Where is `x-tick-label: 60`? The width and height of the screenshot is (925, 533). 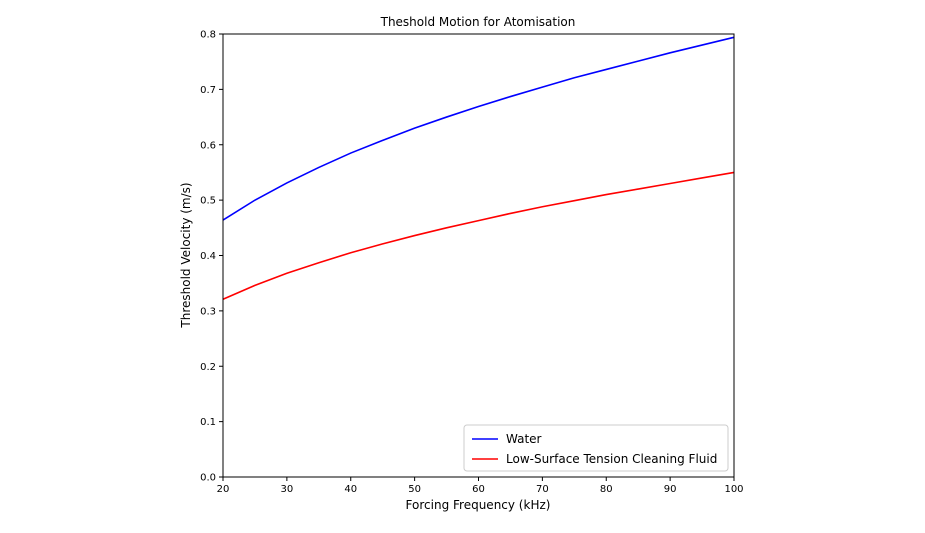 x-tick-label: 60 is located at coordinates (478, 489).